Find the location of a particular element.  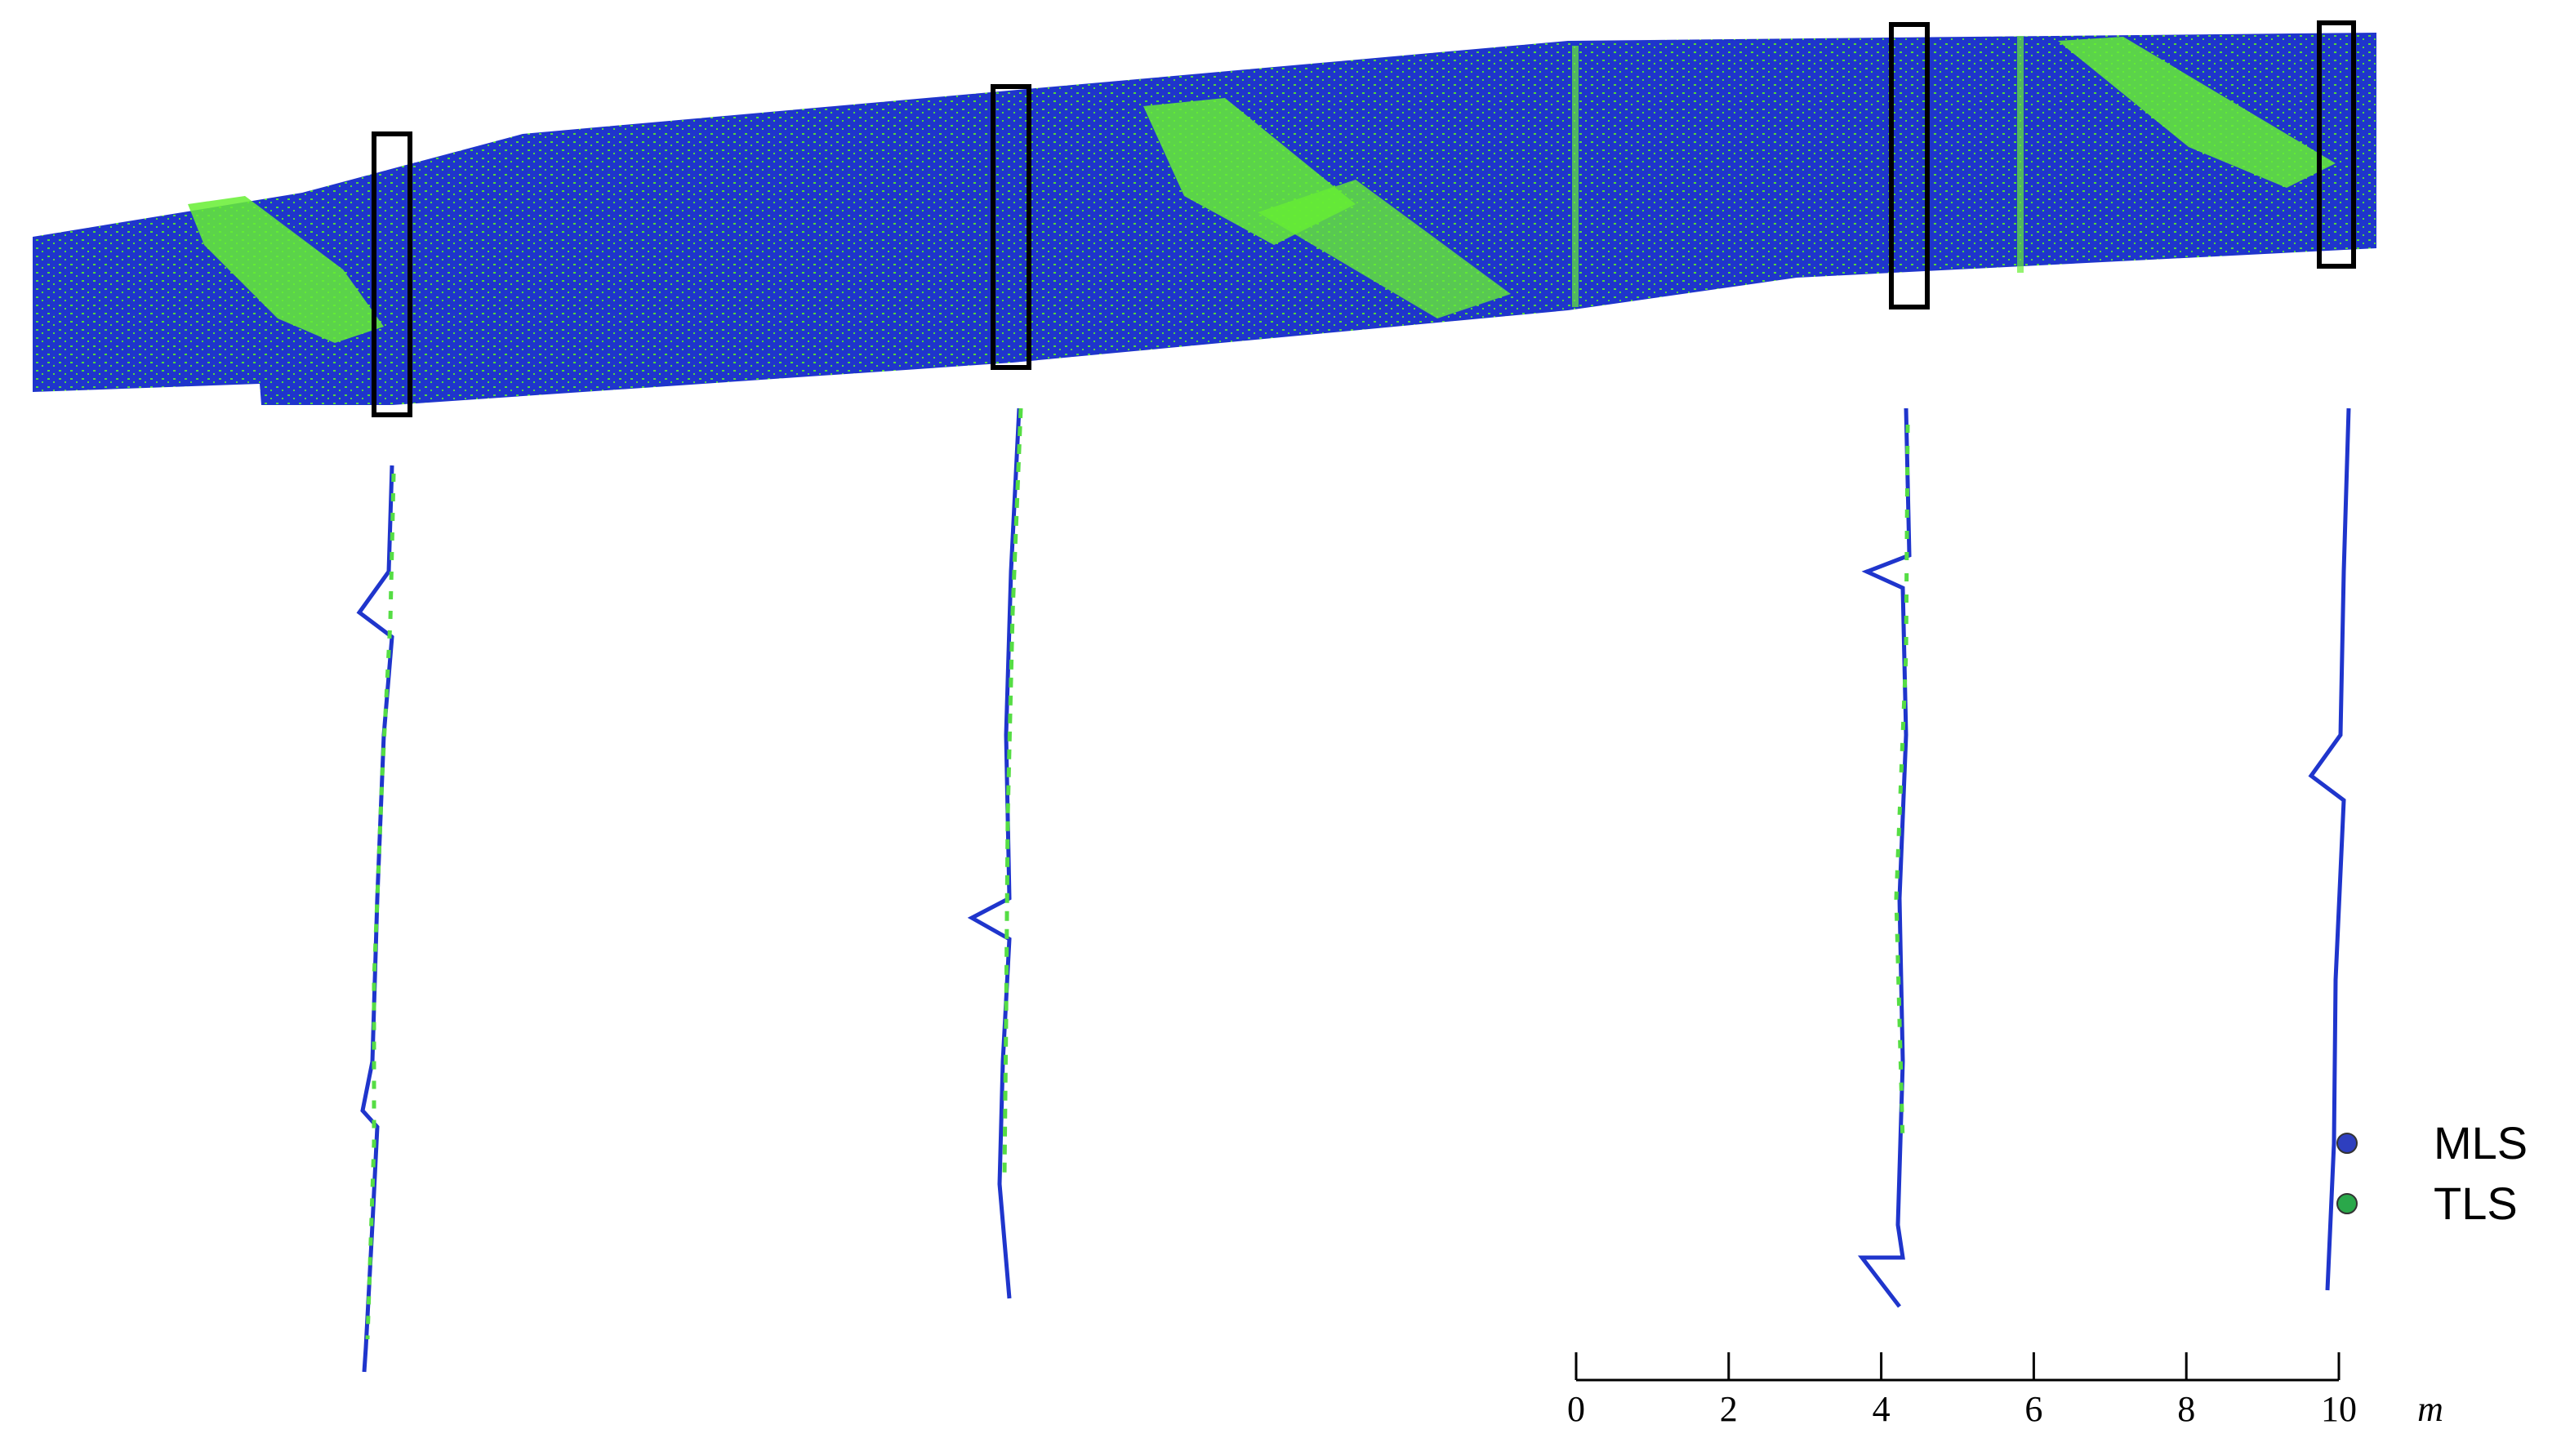

legend-label: TLS is located at coordinates (2476, 1203).